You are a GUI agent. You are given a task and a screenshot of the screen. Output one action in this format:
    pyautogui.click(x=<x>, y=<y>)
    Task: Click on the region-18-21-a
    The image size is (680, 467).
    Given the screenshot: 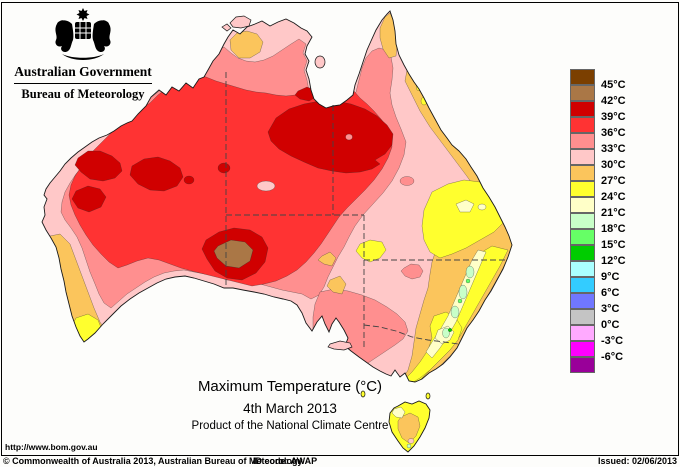 What is the action you would take?
    pyautogui.click(x=470, y=272)
    